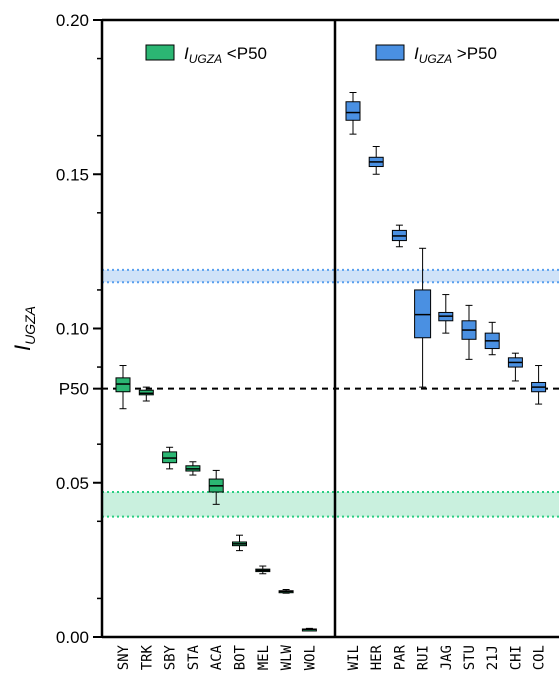 Image resolution: width=559 pixels, height=693 pixels. What do you see at coordinates (390, 52) in the screenshot?
I see `legend-swatch-high` at bounding box center [390, 52].